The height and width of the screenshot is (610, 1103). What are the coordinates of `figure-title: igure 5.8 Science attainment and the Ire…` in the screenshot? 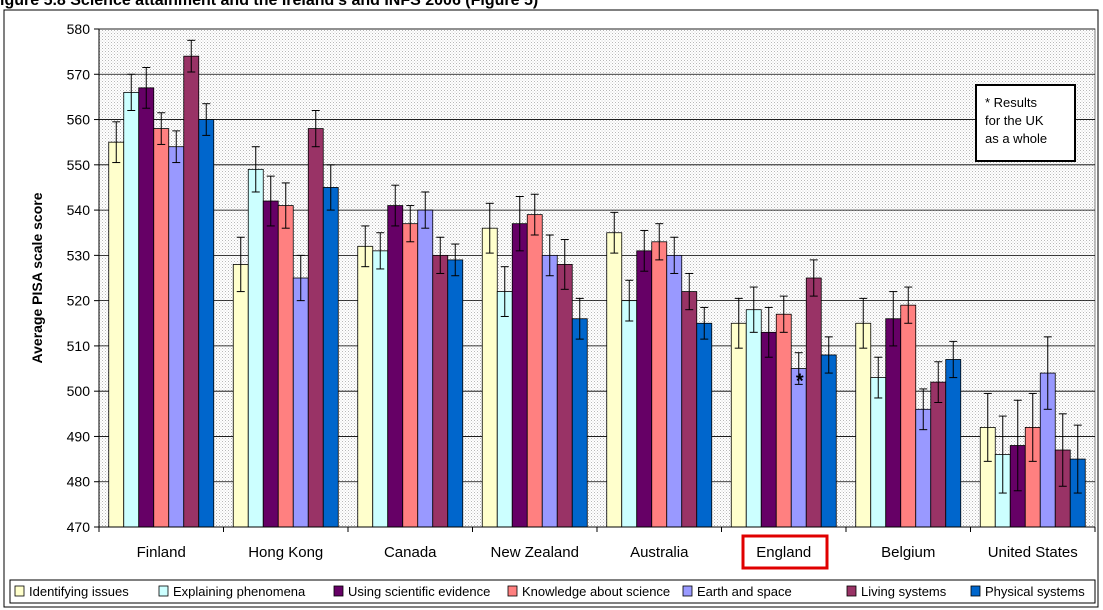 It's located at (269, 4).